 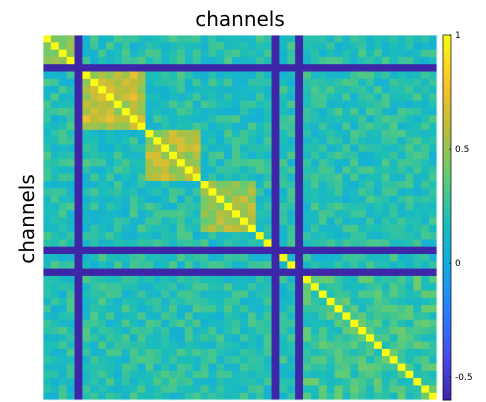 What do you see at coordinates (458, 36) in the screenshot?
I see `colorbar-tick-label: 1` at bounding box center [458, 36].